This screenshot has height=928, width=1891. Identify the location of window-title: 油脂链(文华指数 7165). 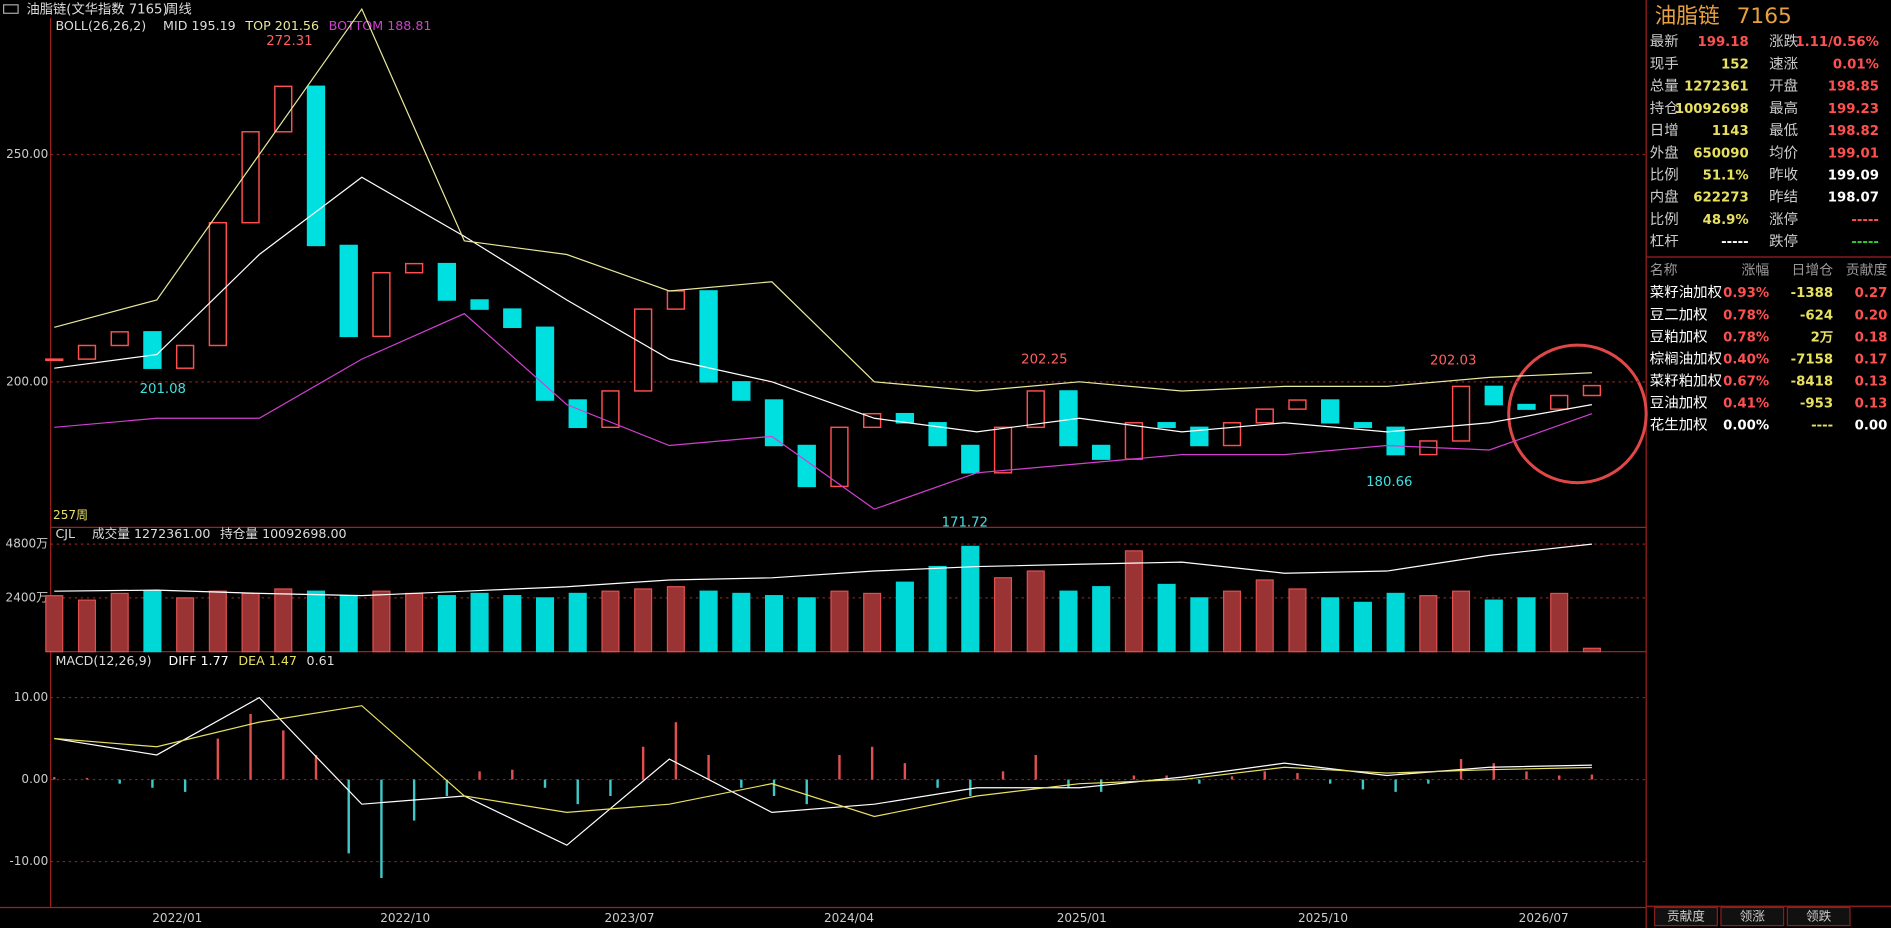
(97, 10).